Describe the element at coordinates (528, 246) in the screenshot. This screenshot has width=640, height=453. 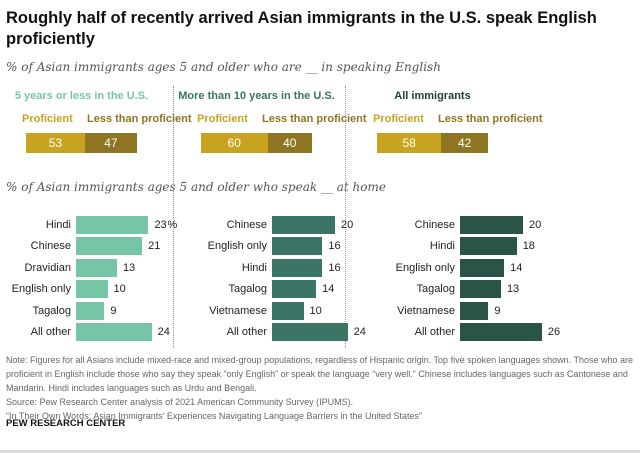
I see `value-label: 18` at that location.